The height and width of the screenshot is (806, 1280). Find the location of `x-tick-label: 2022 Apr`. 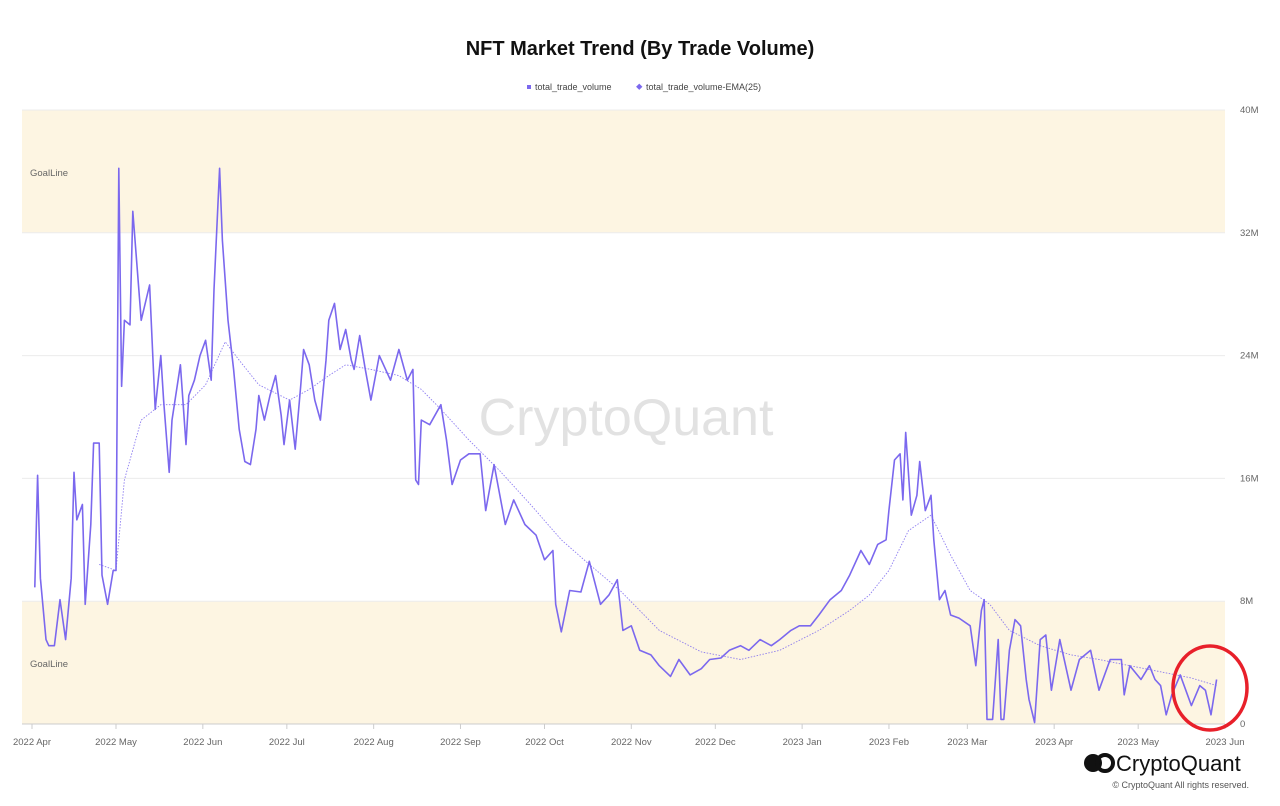

x-tick-label: 2022 Apr is located at coordinates (32, 742).